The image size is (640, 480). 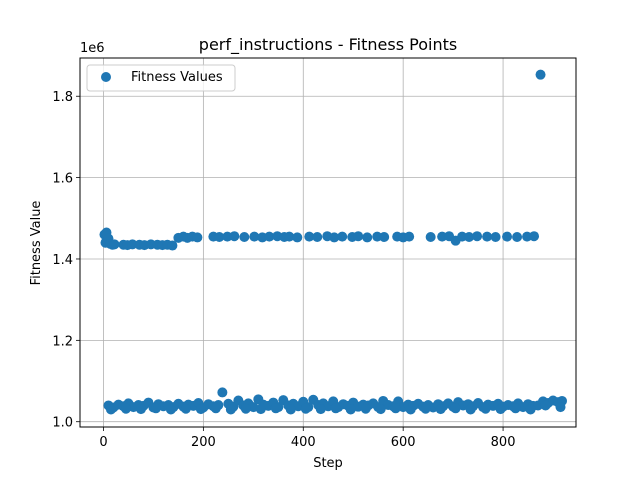 I want to click on legend-box, so click(x=161, y=78).